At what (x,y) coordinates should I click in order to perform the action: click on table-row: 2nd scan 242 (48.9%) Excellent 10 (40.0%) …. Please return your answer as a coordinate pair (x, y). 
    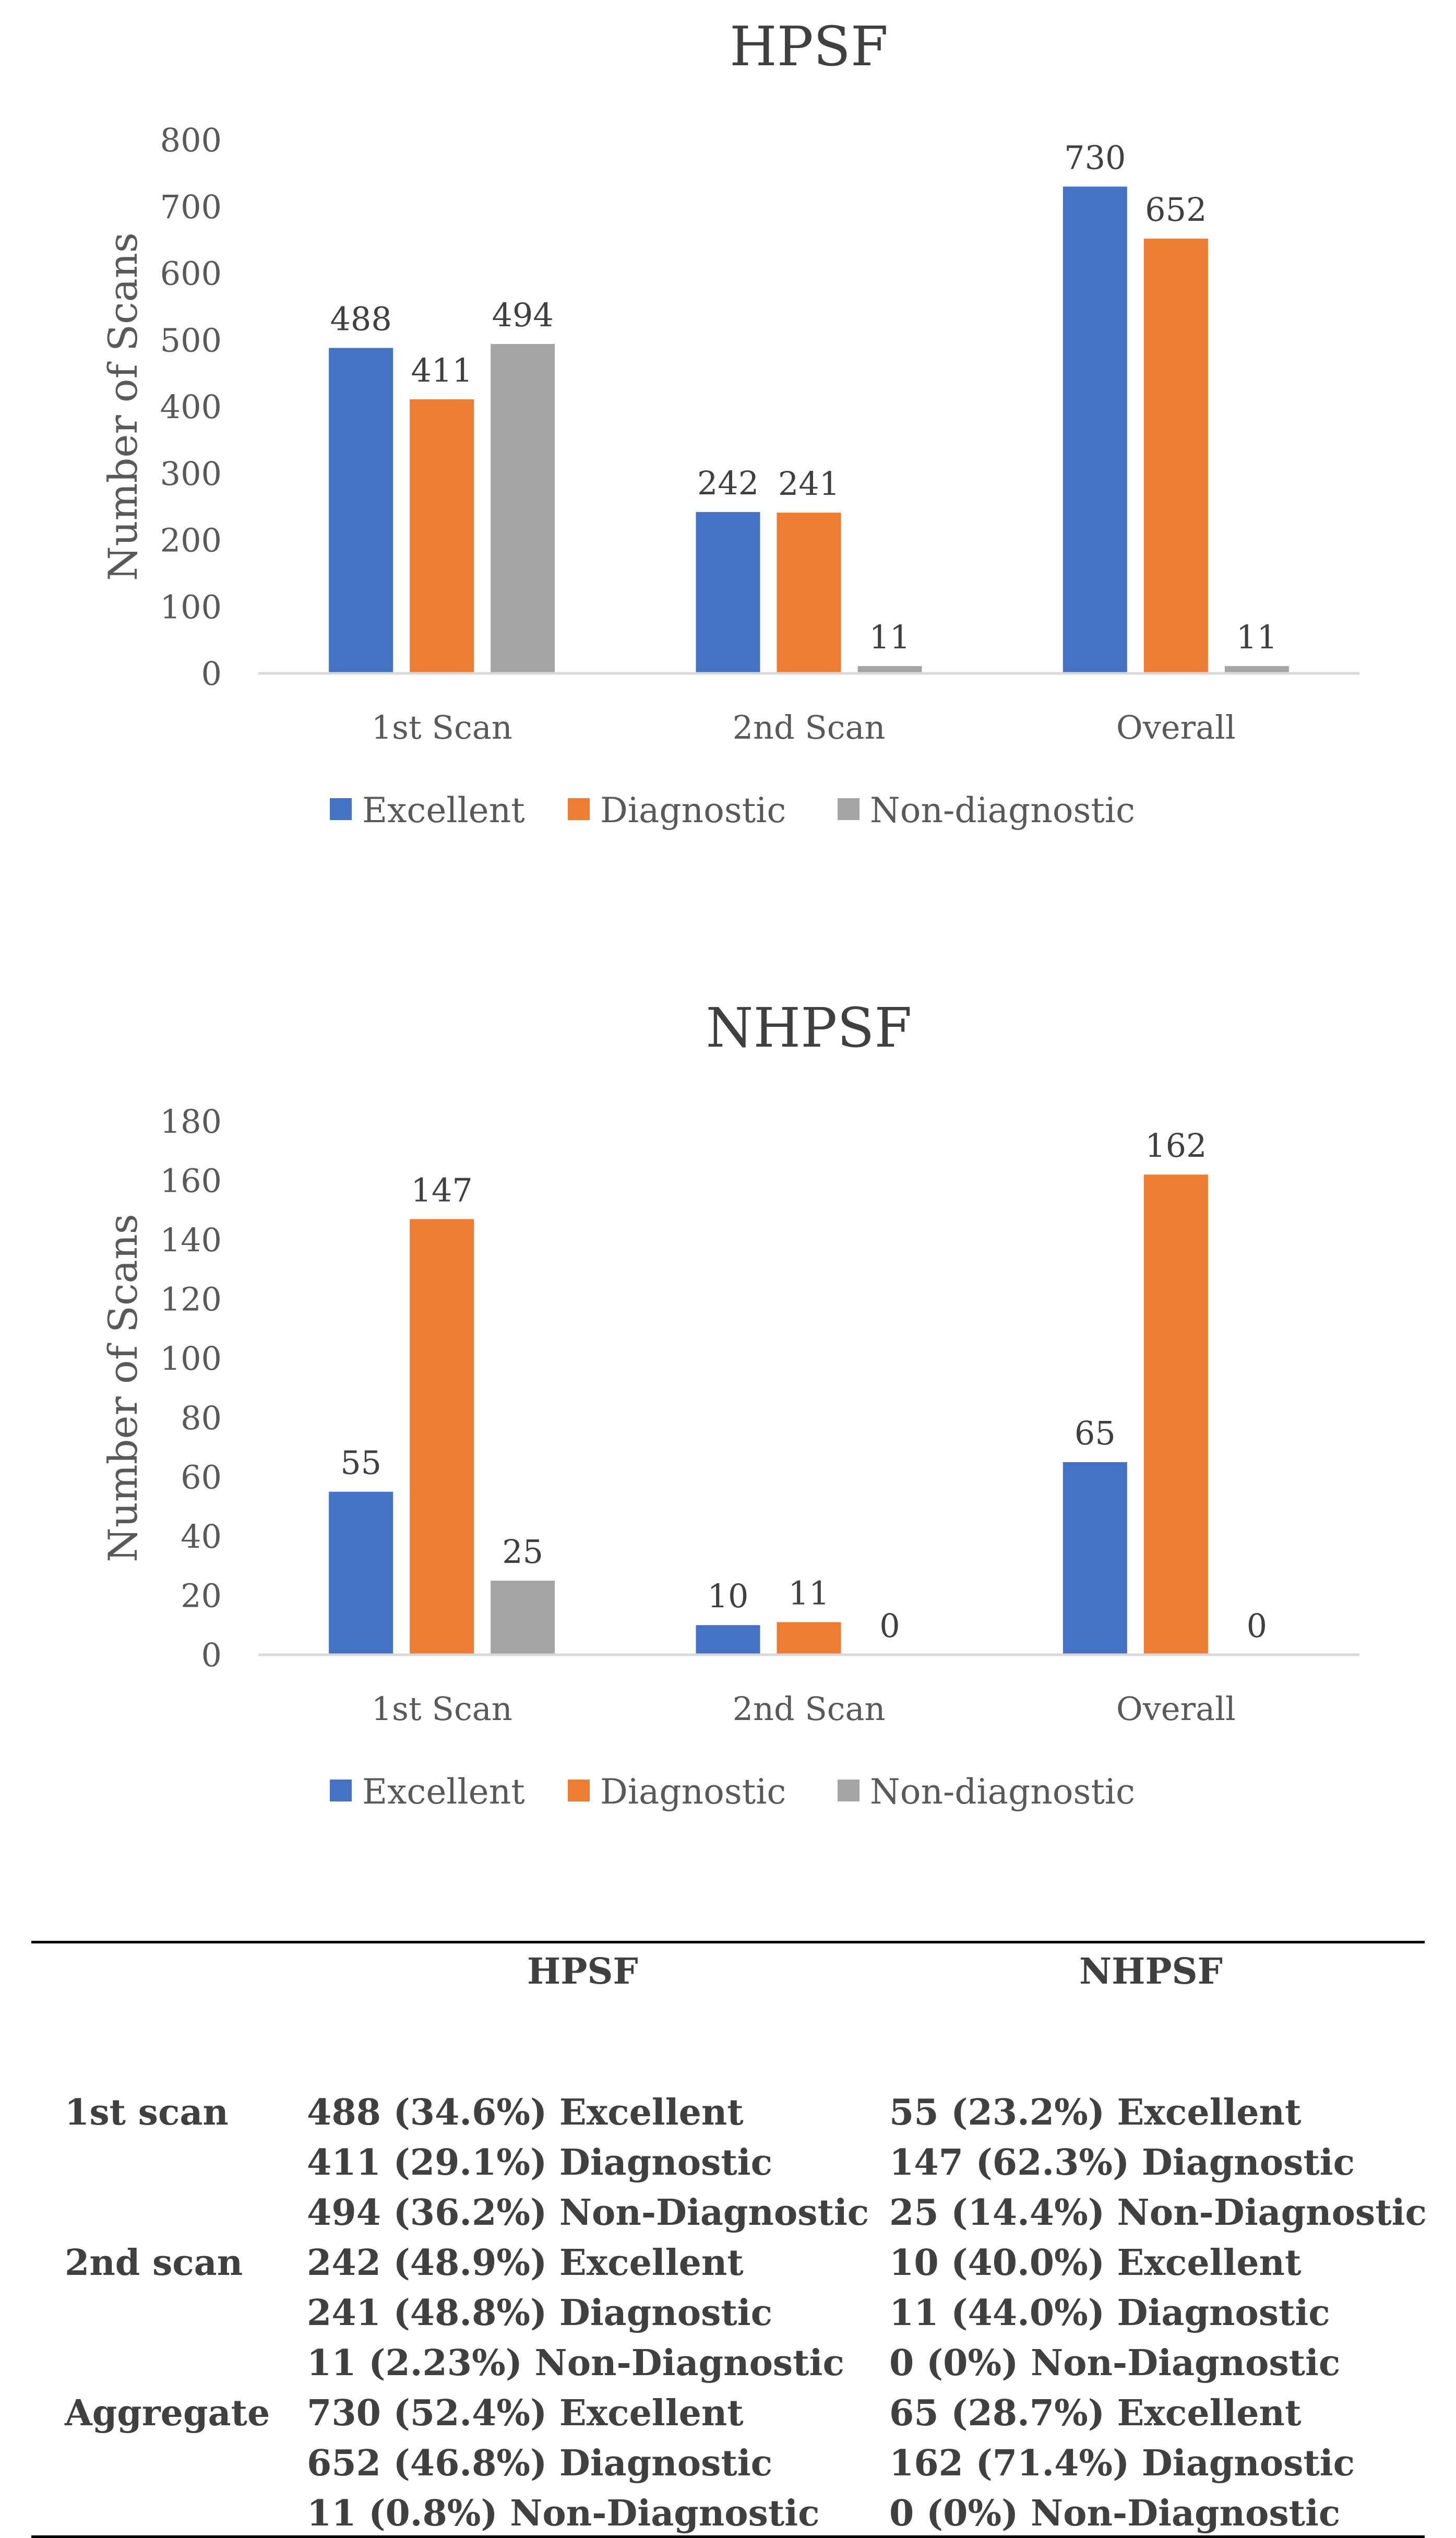
    Looking at the image, I should click on (728, 2260).